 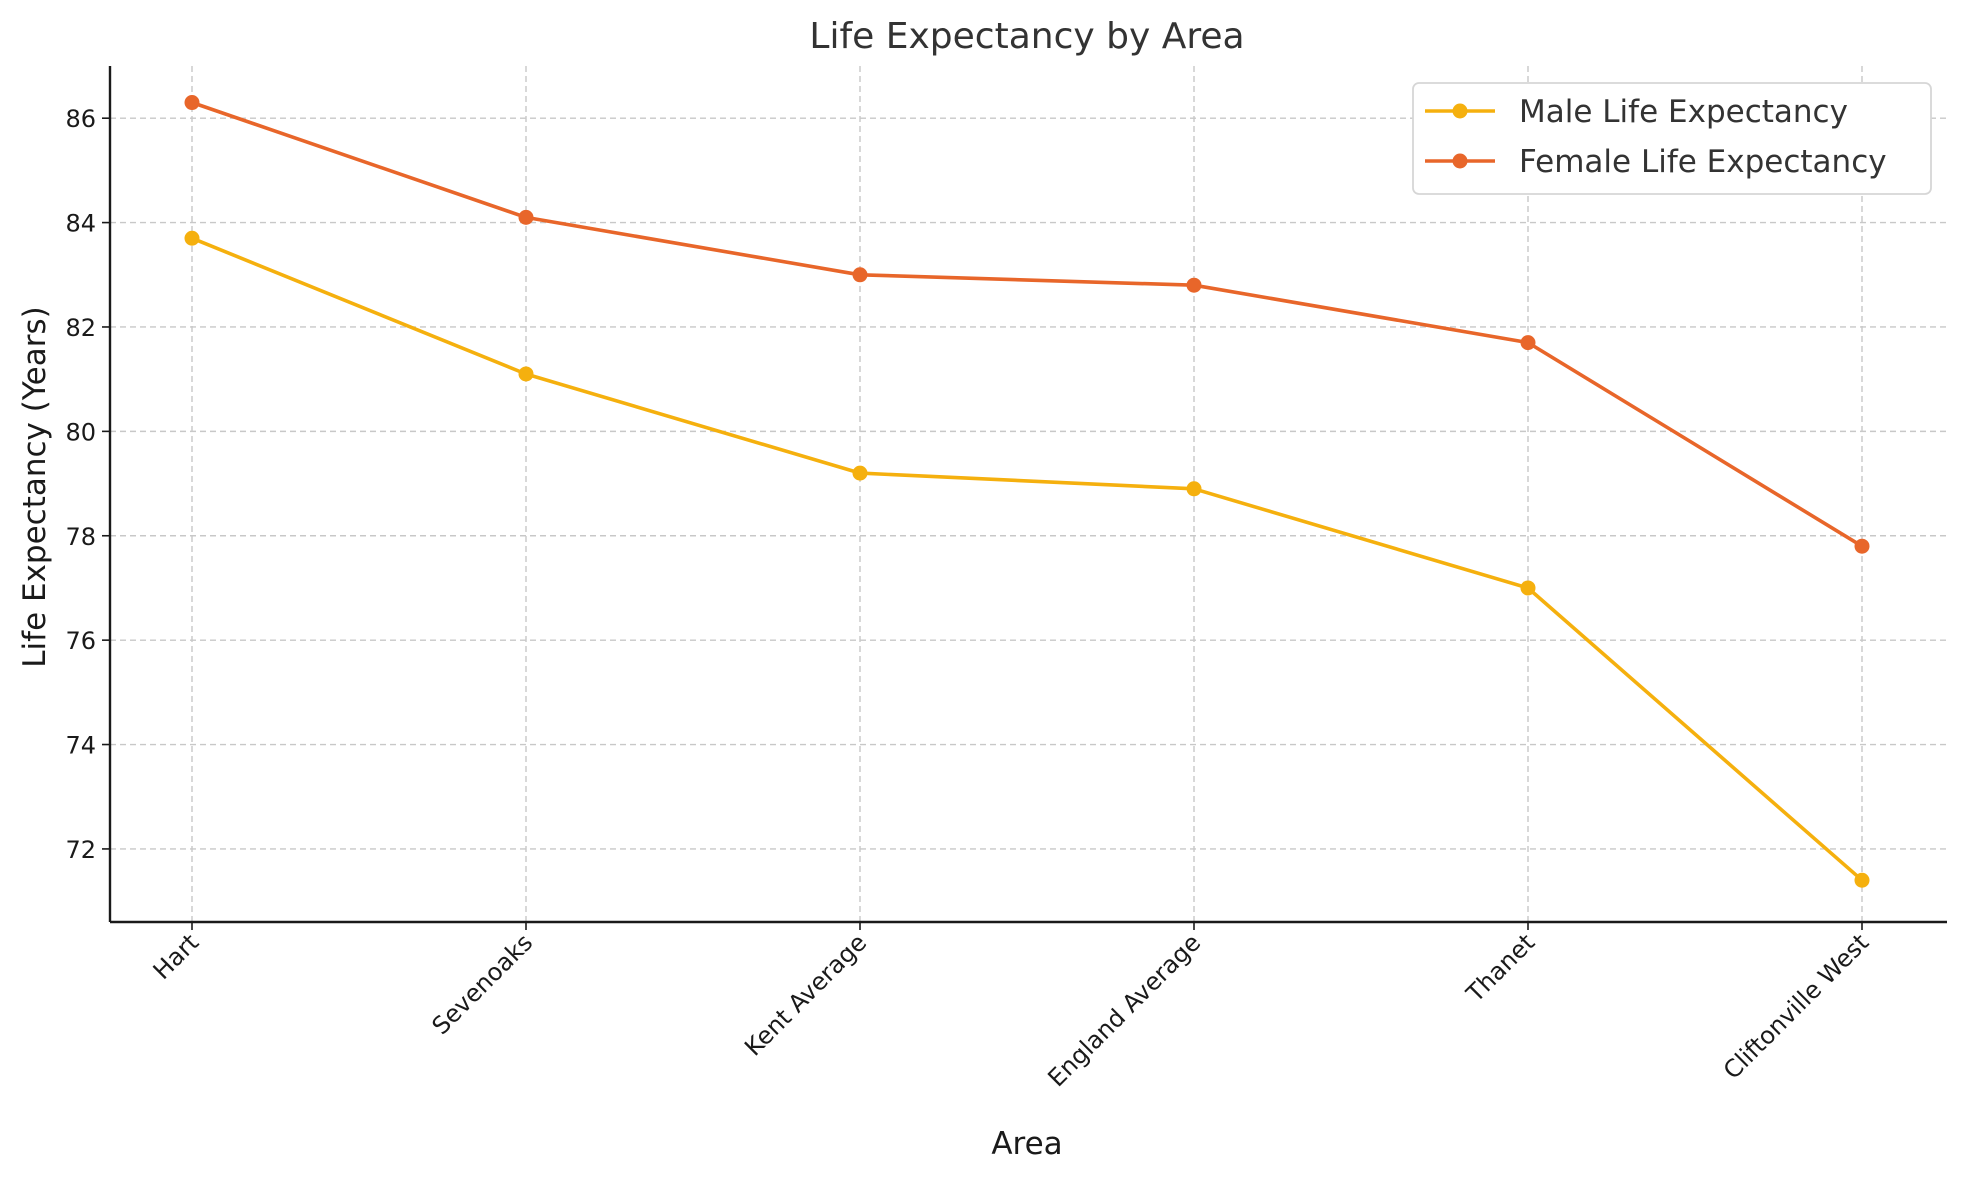 What do you see at coordinates (1026, 1144) in the screenshot?
I see `x-axis-label: Area` at bounding box center [1026, 1144].